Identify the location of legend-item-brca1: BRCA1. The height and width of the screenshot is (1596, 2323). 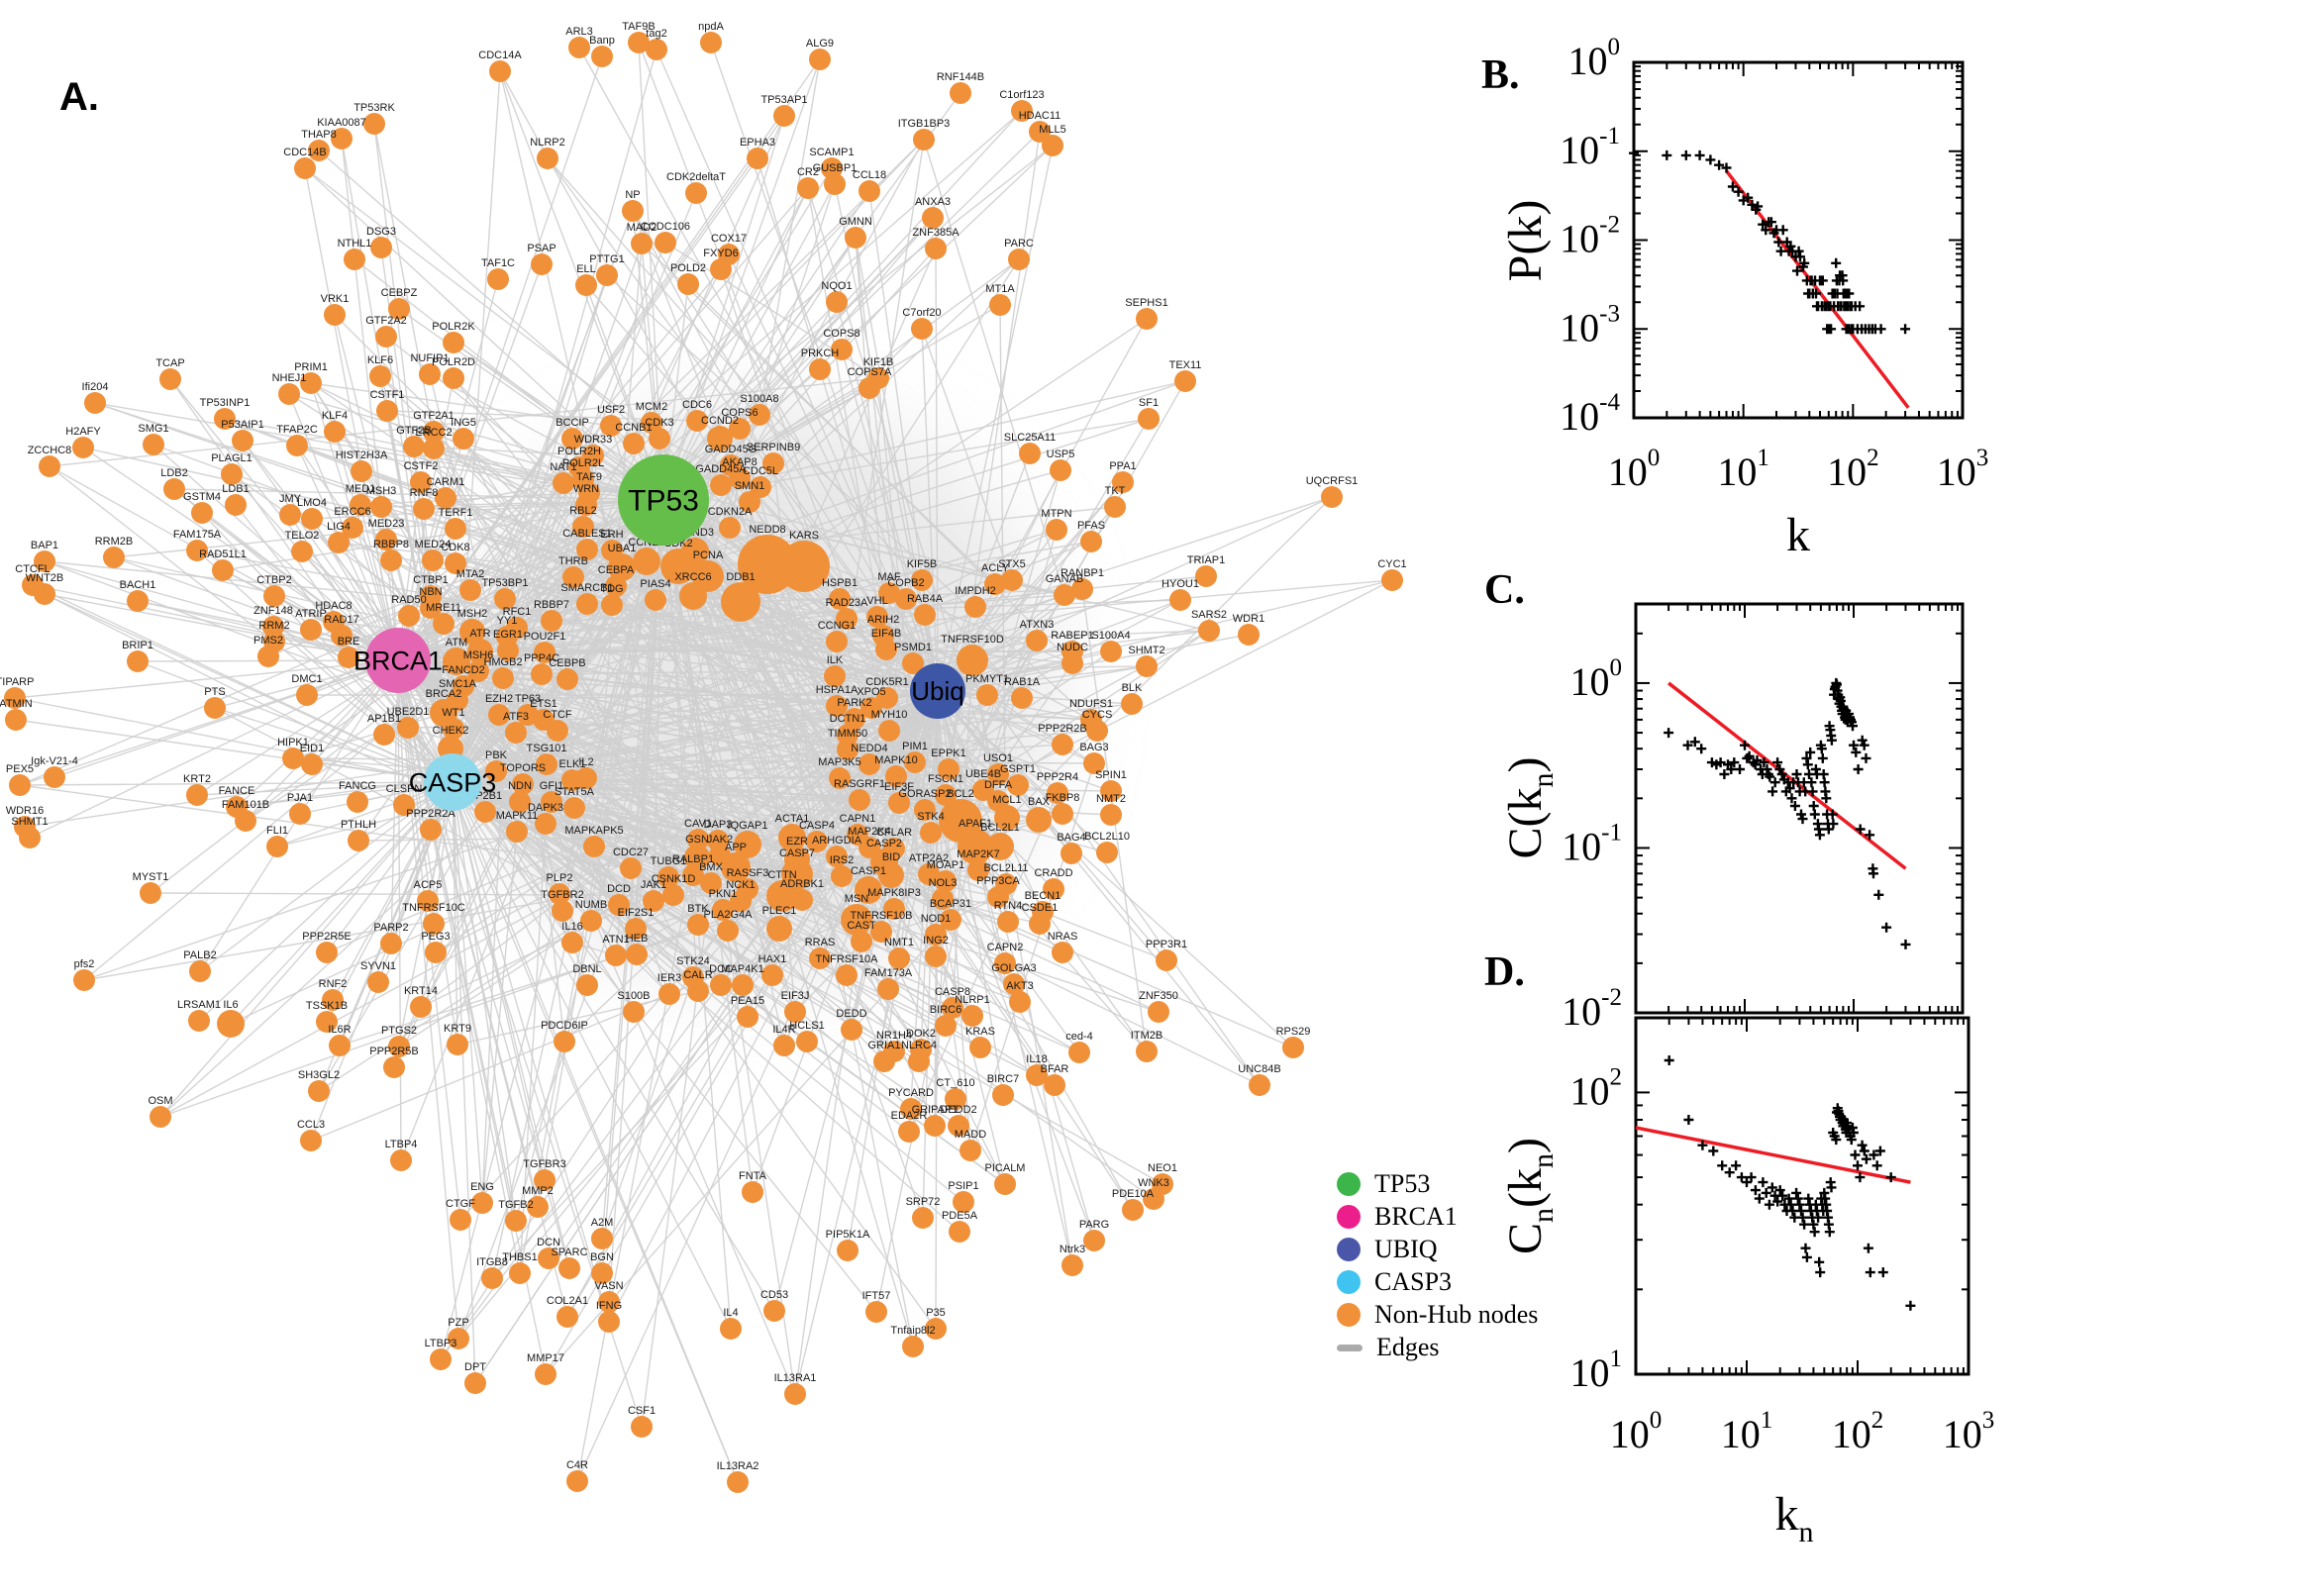
(1438, 1217).